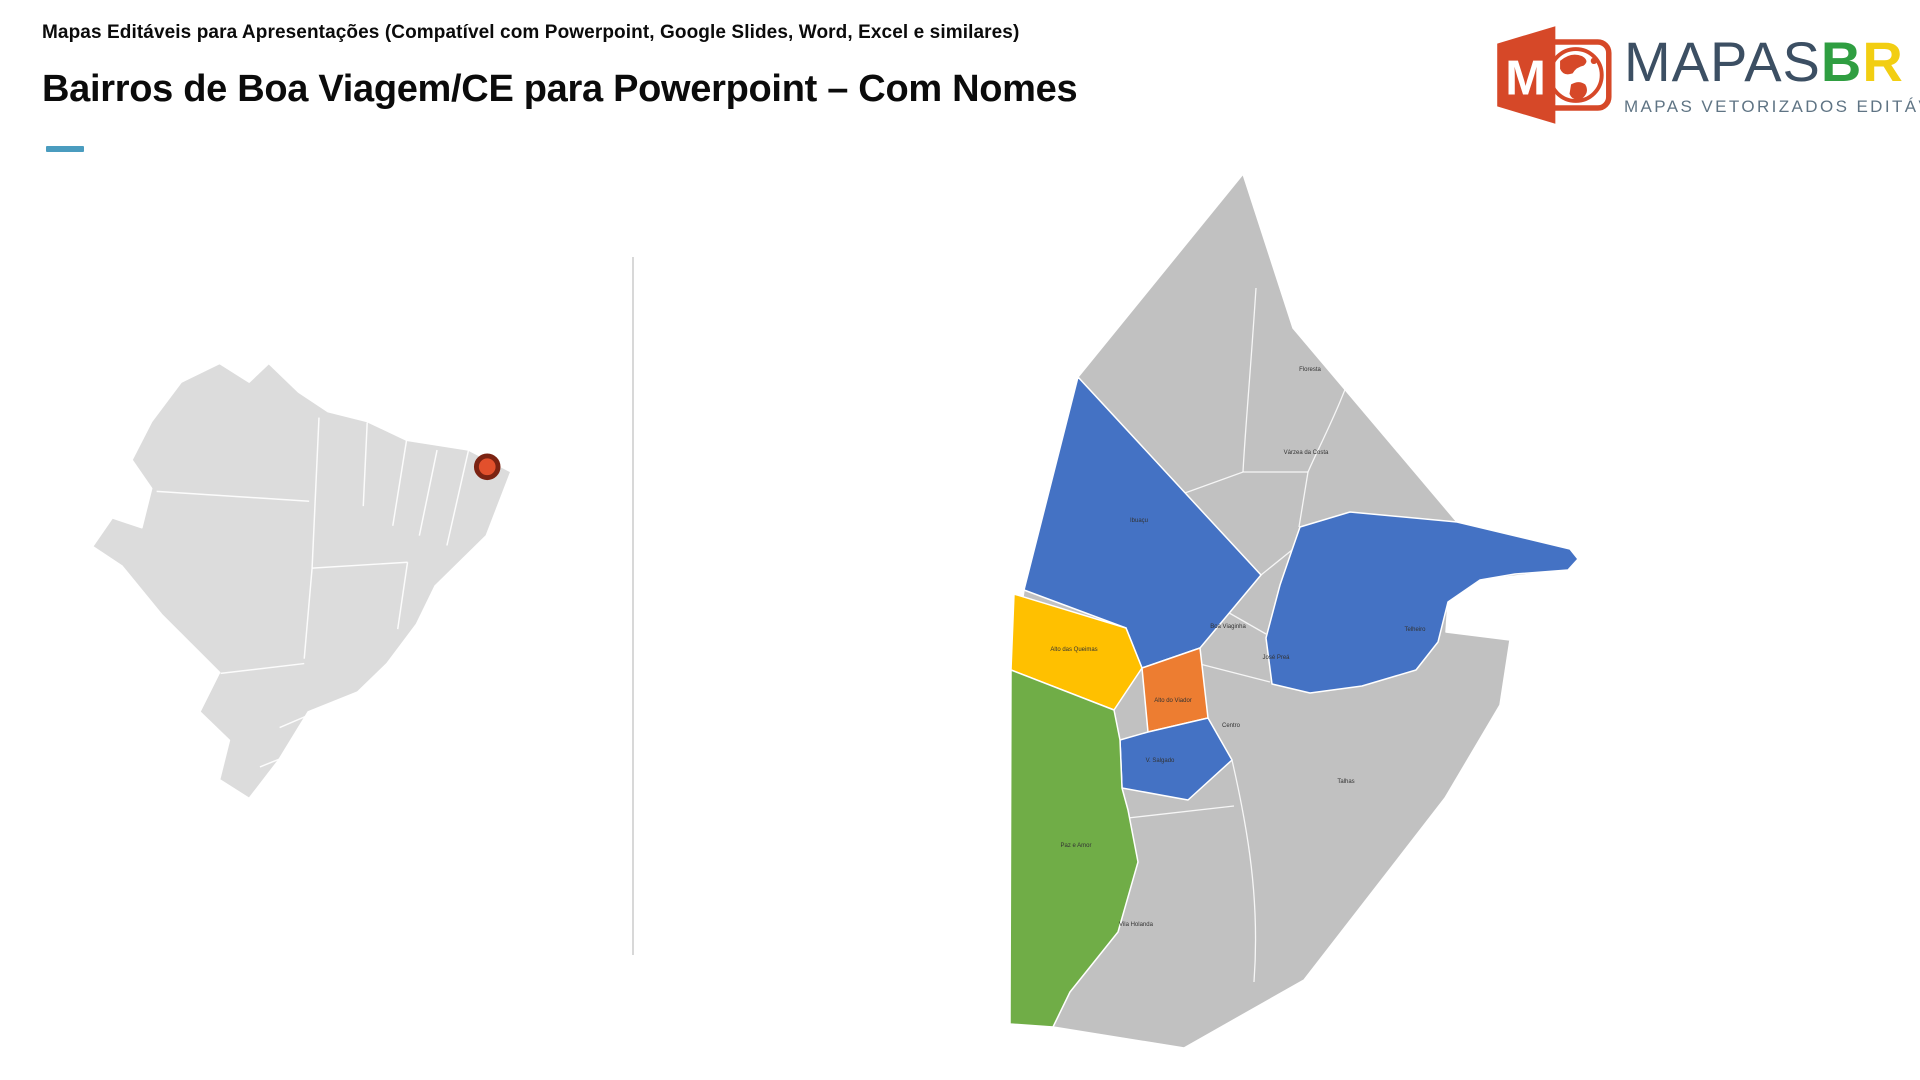 The width and height of the screenshot is (1920, 1080). Describe the element at coordinates (1422, 602) in the screenshot. I see `region-telheiro-arm` at that location.